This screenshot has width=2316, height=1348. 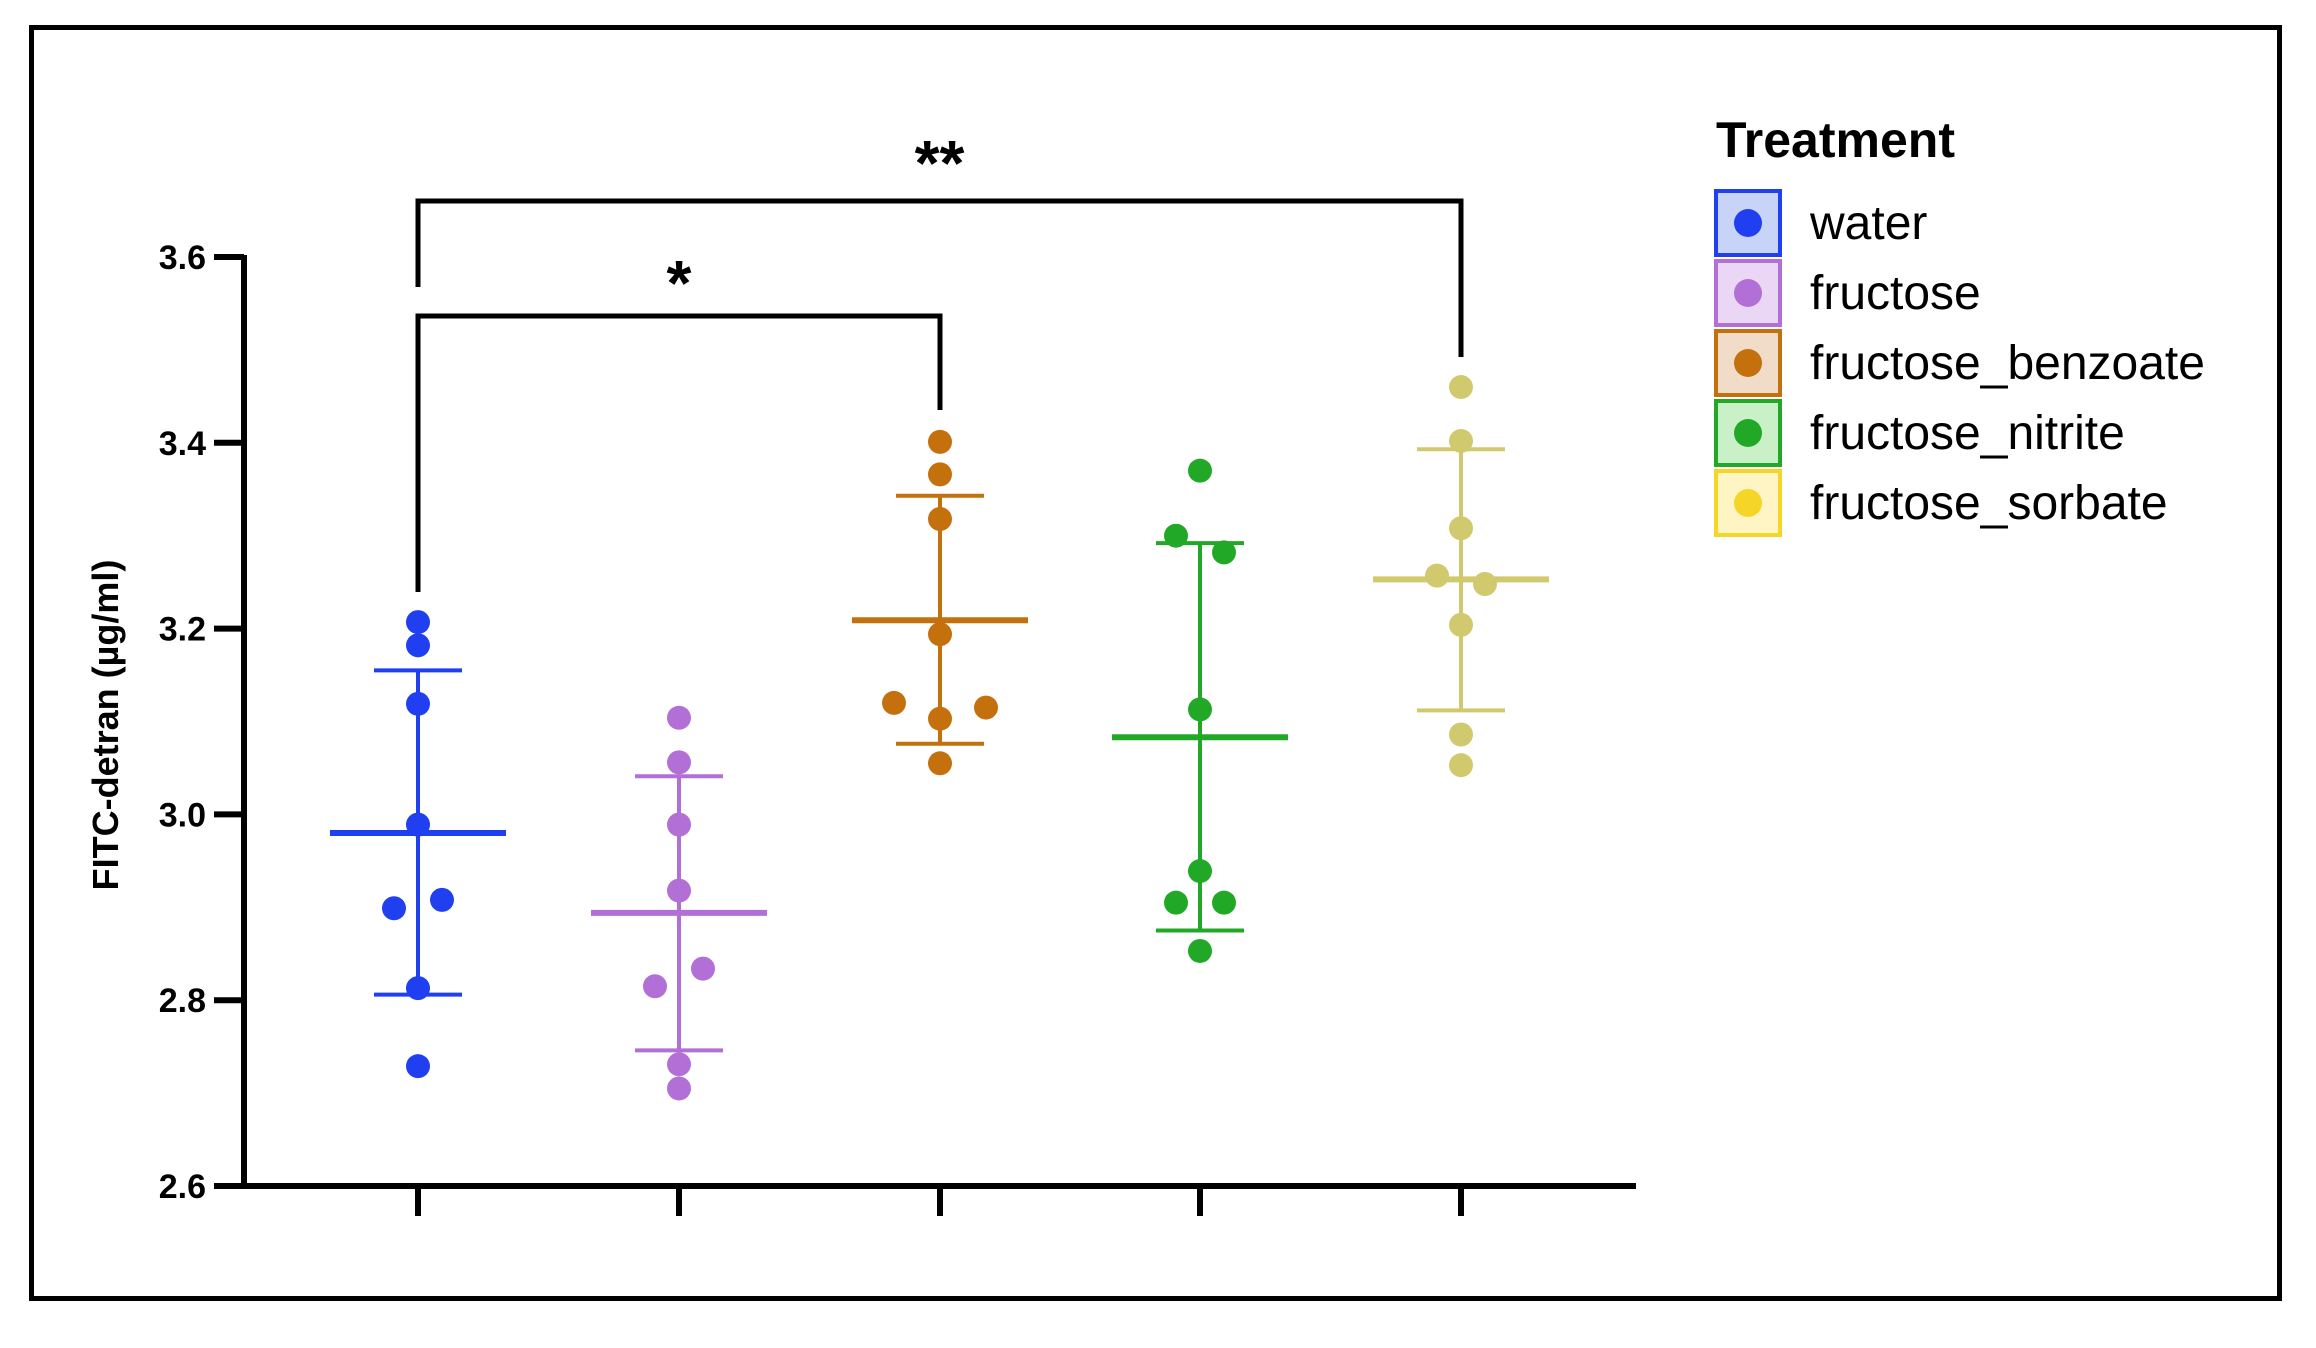 I want to click on group-fructose_benzoate, so click(x=940, y=602).